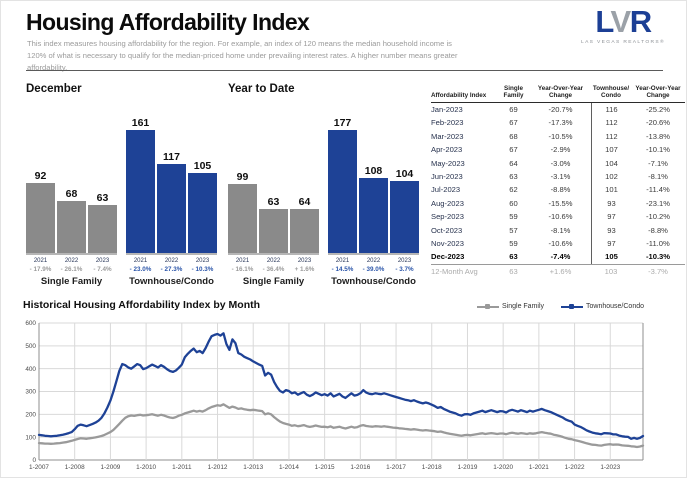  What do you see at coordinates (171, 268) in the screenshot?
I see `bar-change-labels: - 23.0% - 27.3% - 10.3%` at bounding box center [171, 268].